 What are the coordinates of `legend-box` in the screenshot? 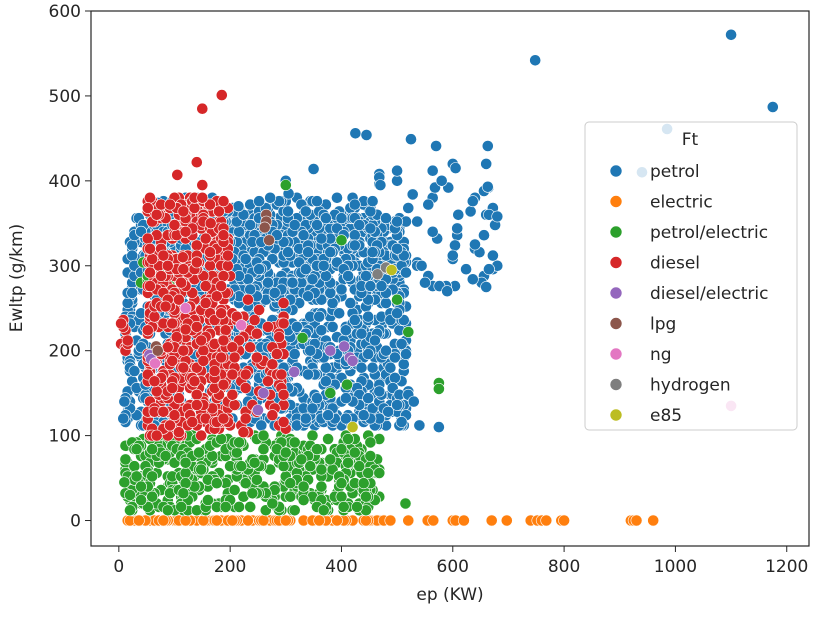 It's located at (691, 276).